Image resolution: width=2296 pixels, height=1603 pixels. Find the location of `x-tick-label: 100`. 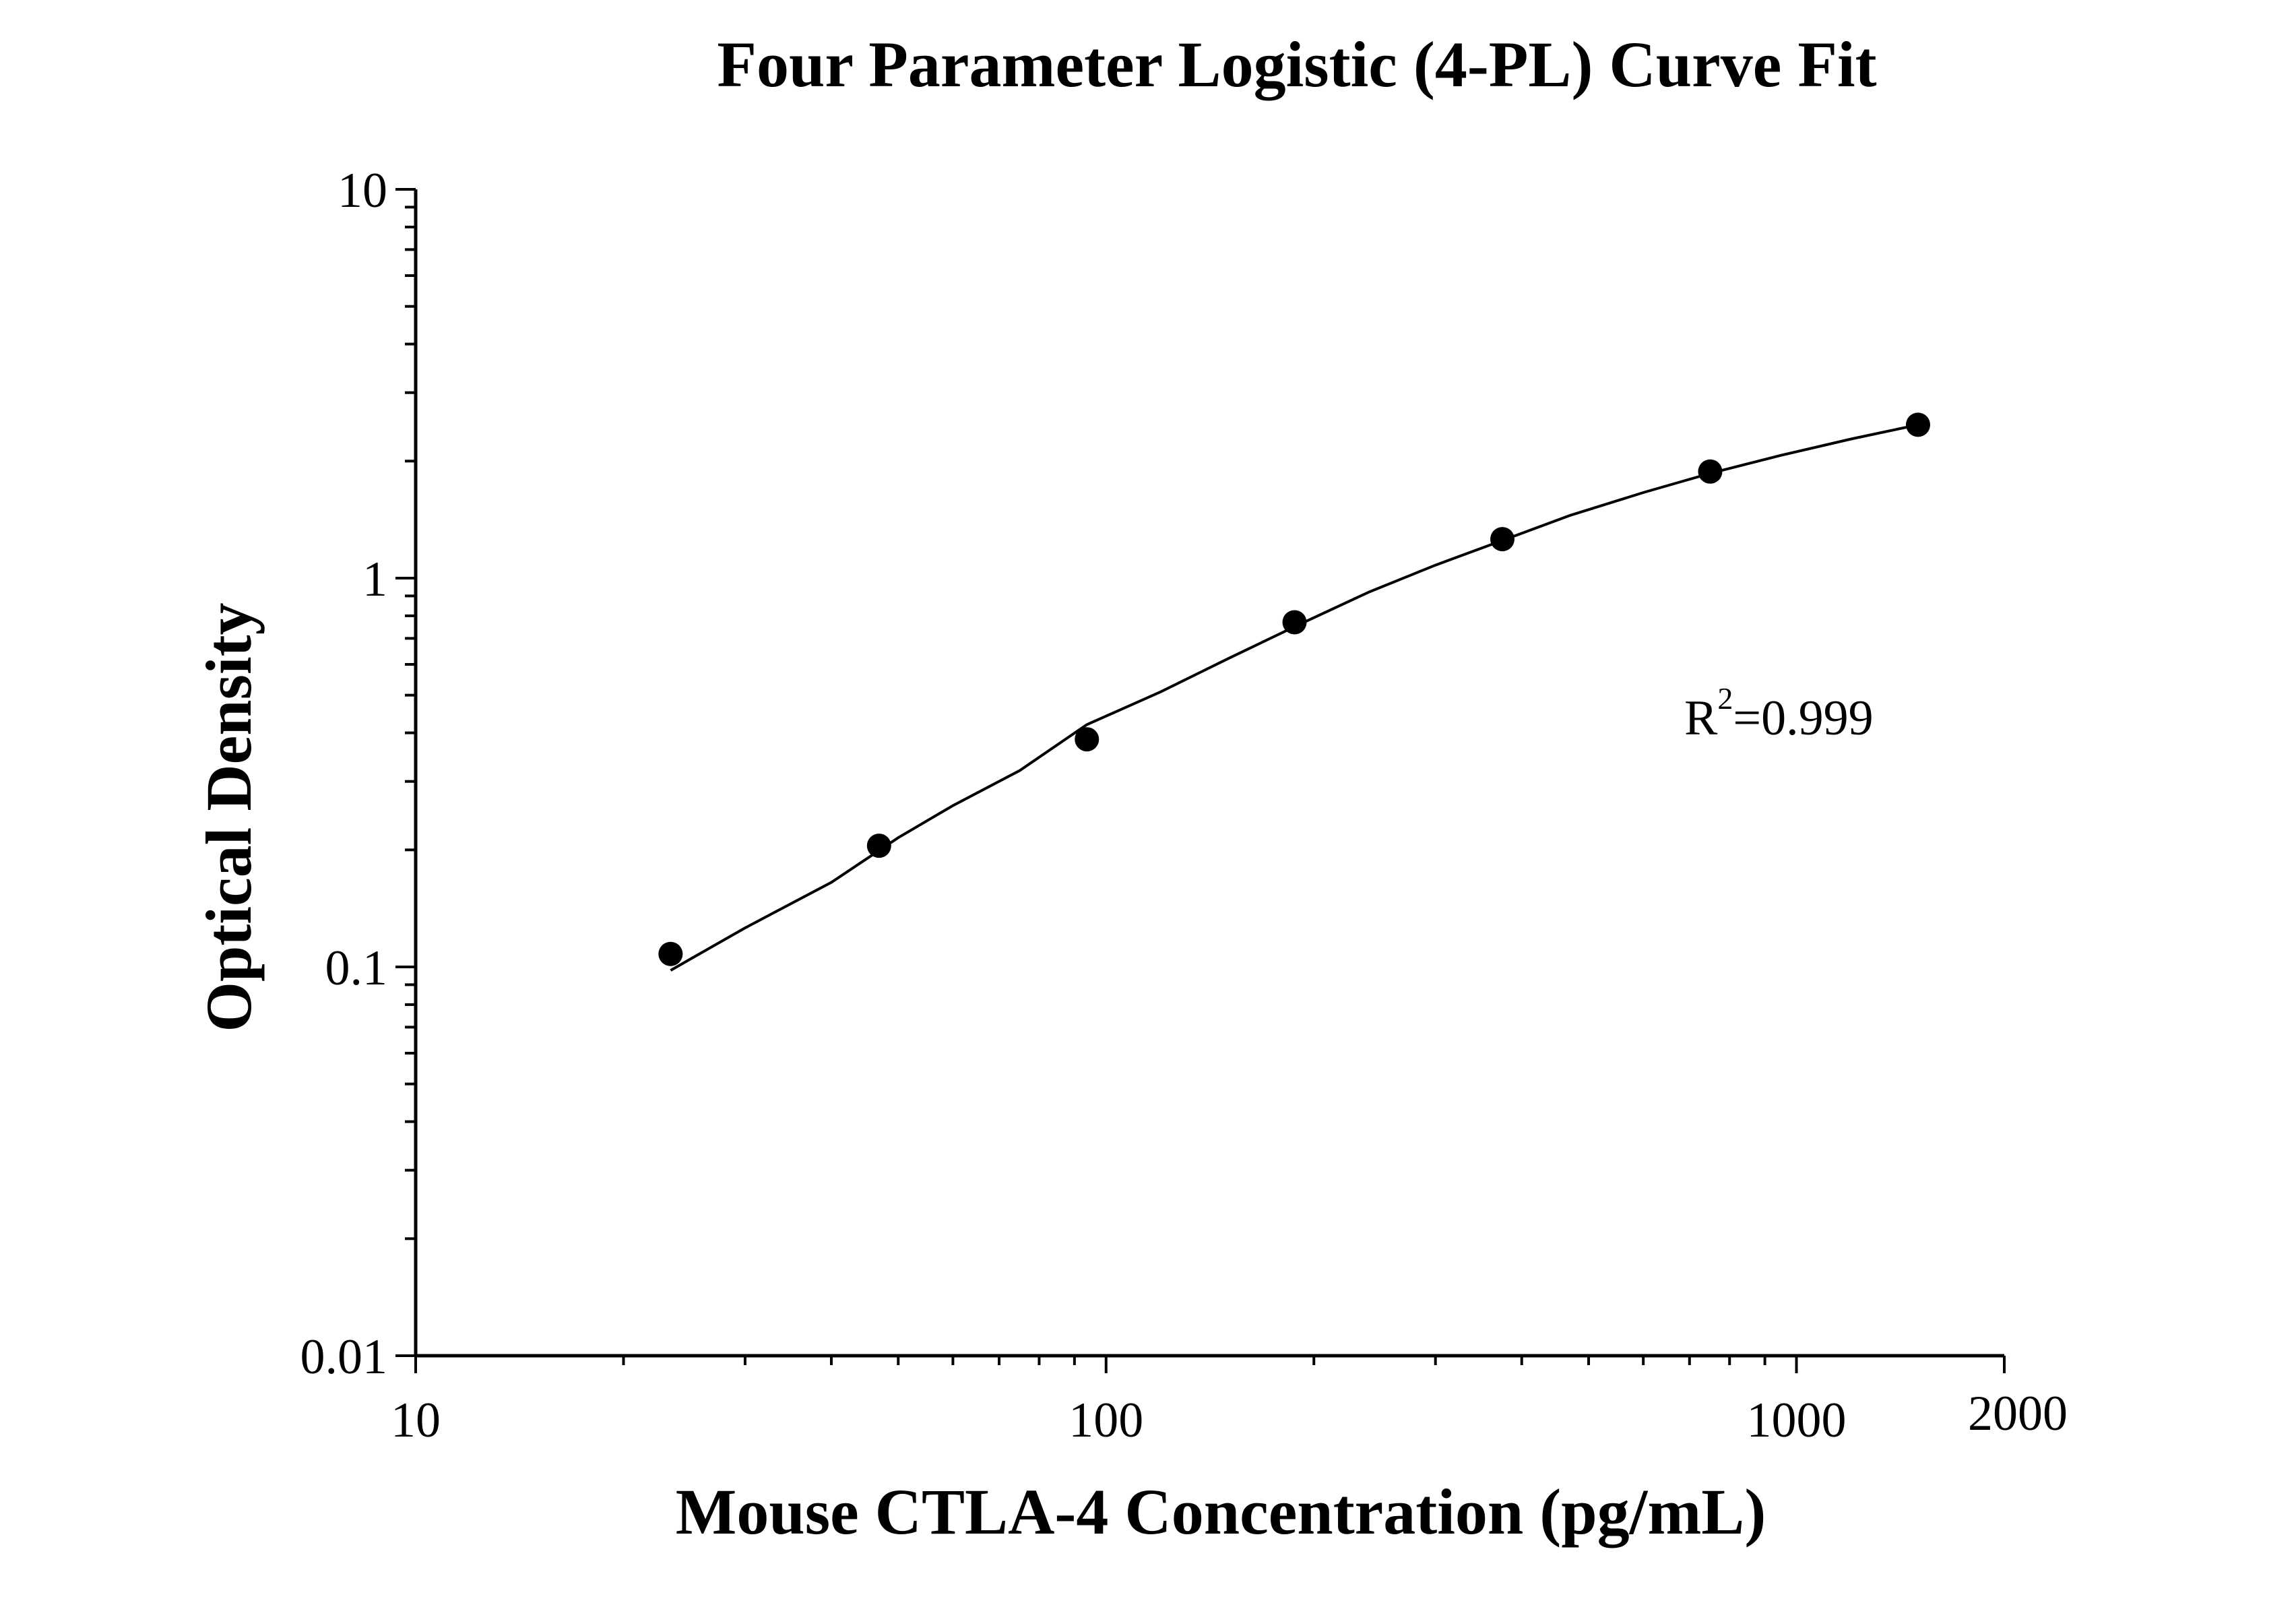

x-tick-label: 100 is located at coordinates (1106, 1420).